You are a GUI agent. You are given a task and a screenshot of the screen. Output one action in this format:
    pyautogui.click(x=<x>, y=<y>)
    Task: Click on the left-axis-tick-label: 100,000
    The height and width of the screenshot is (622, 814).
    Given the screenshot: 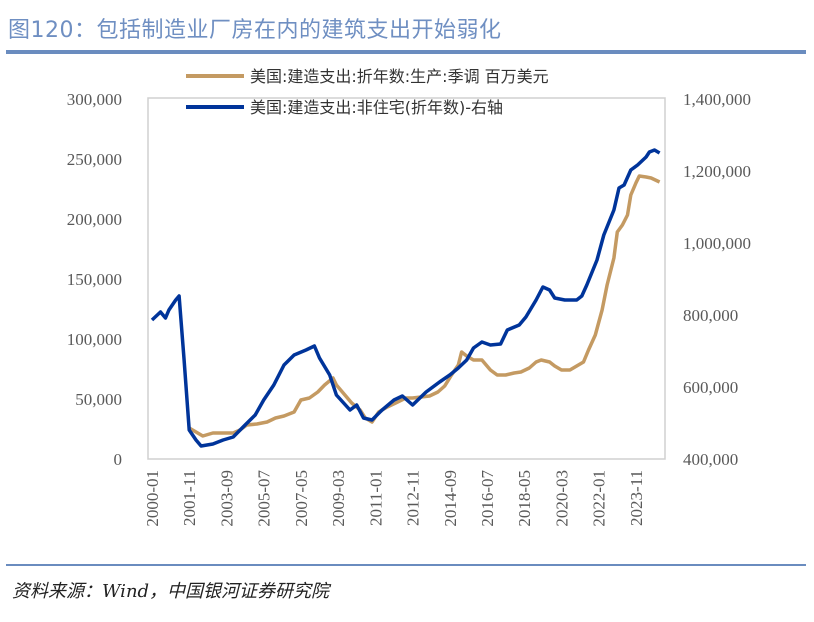 What is the action you would take?
    pyautogui.click(x=94, y=339)
    